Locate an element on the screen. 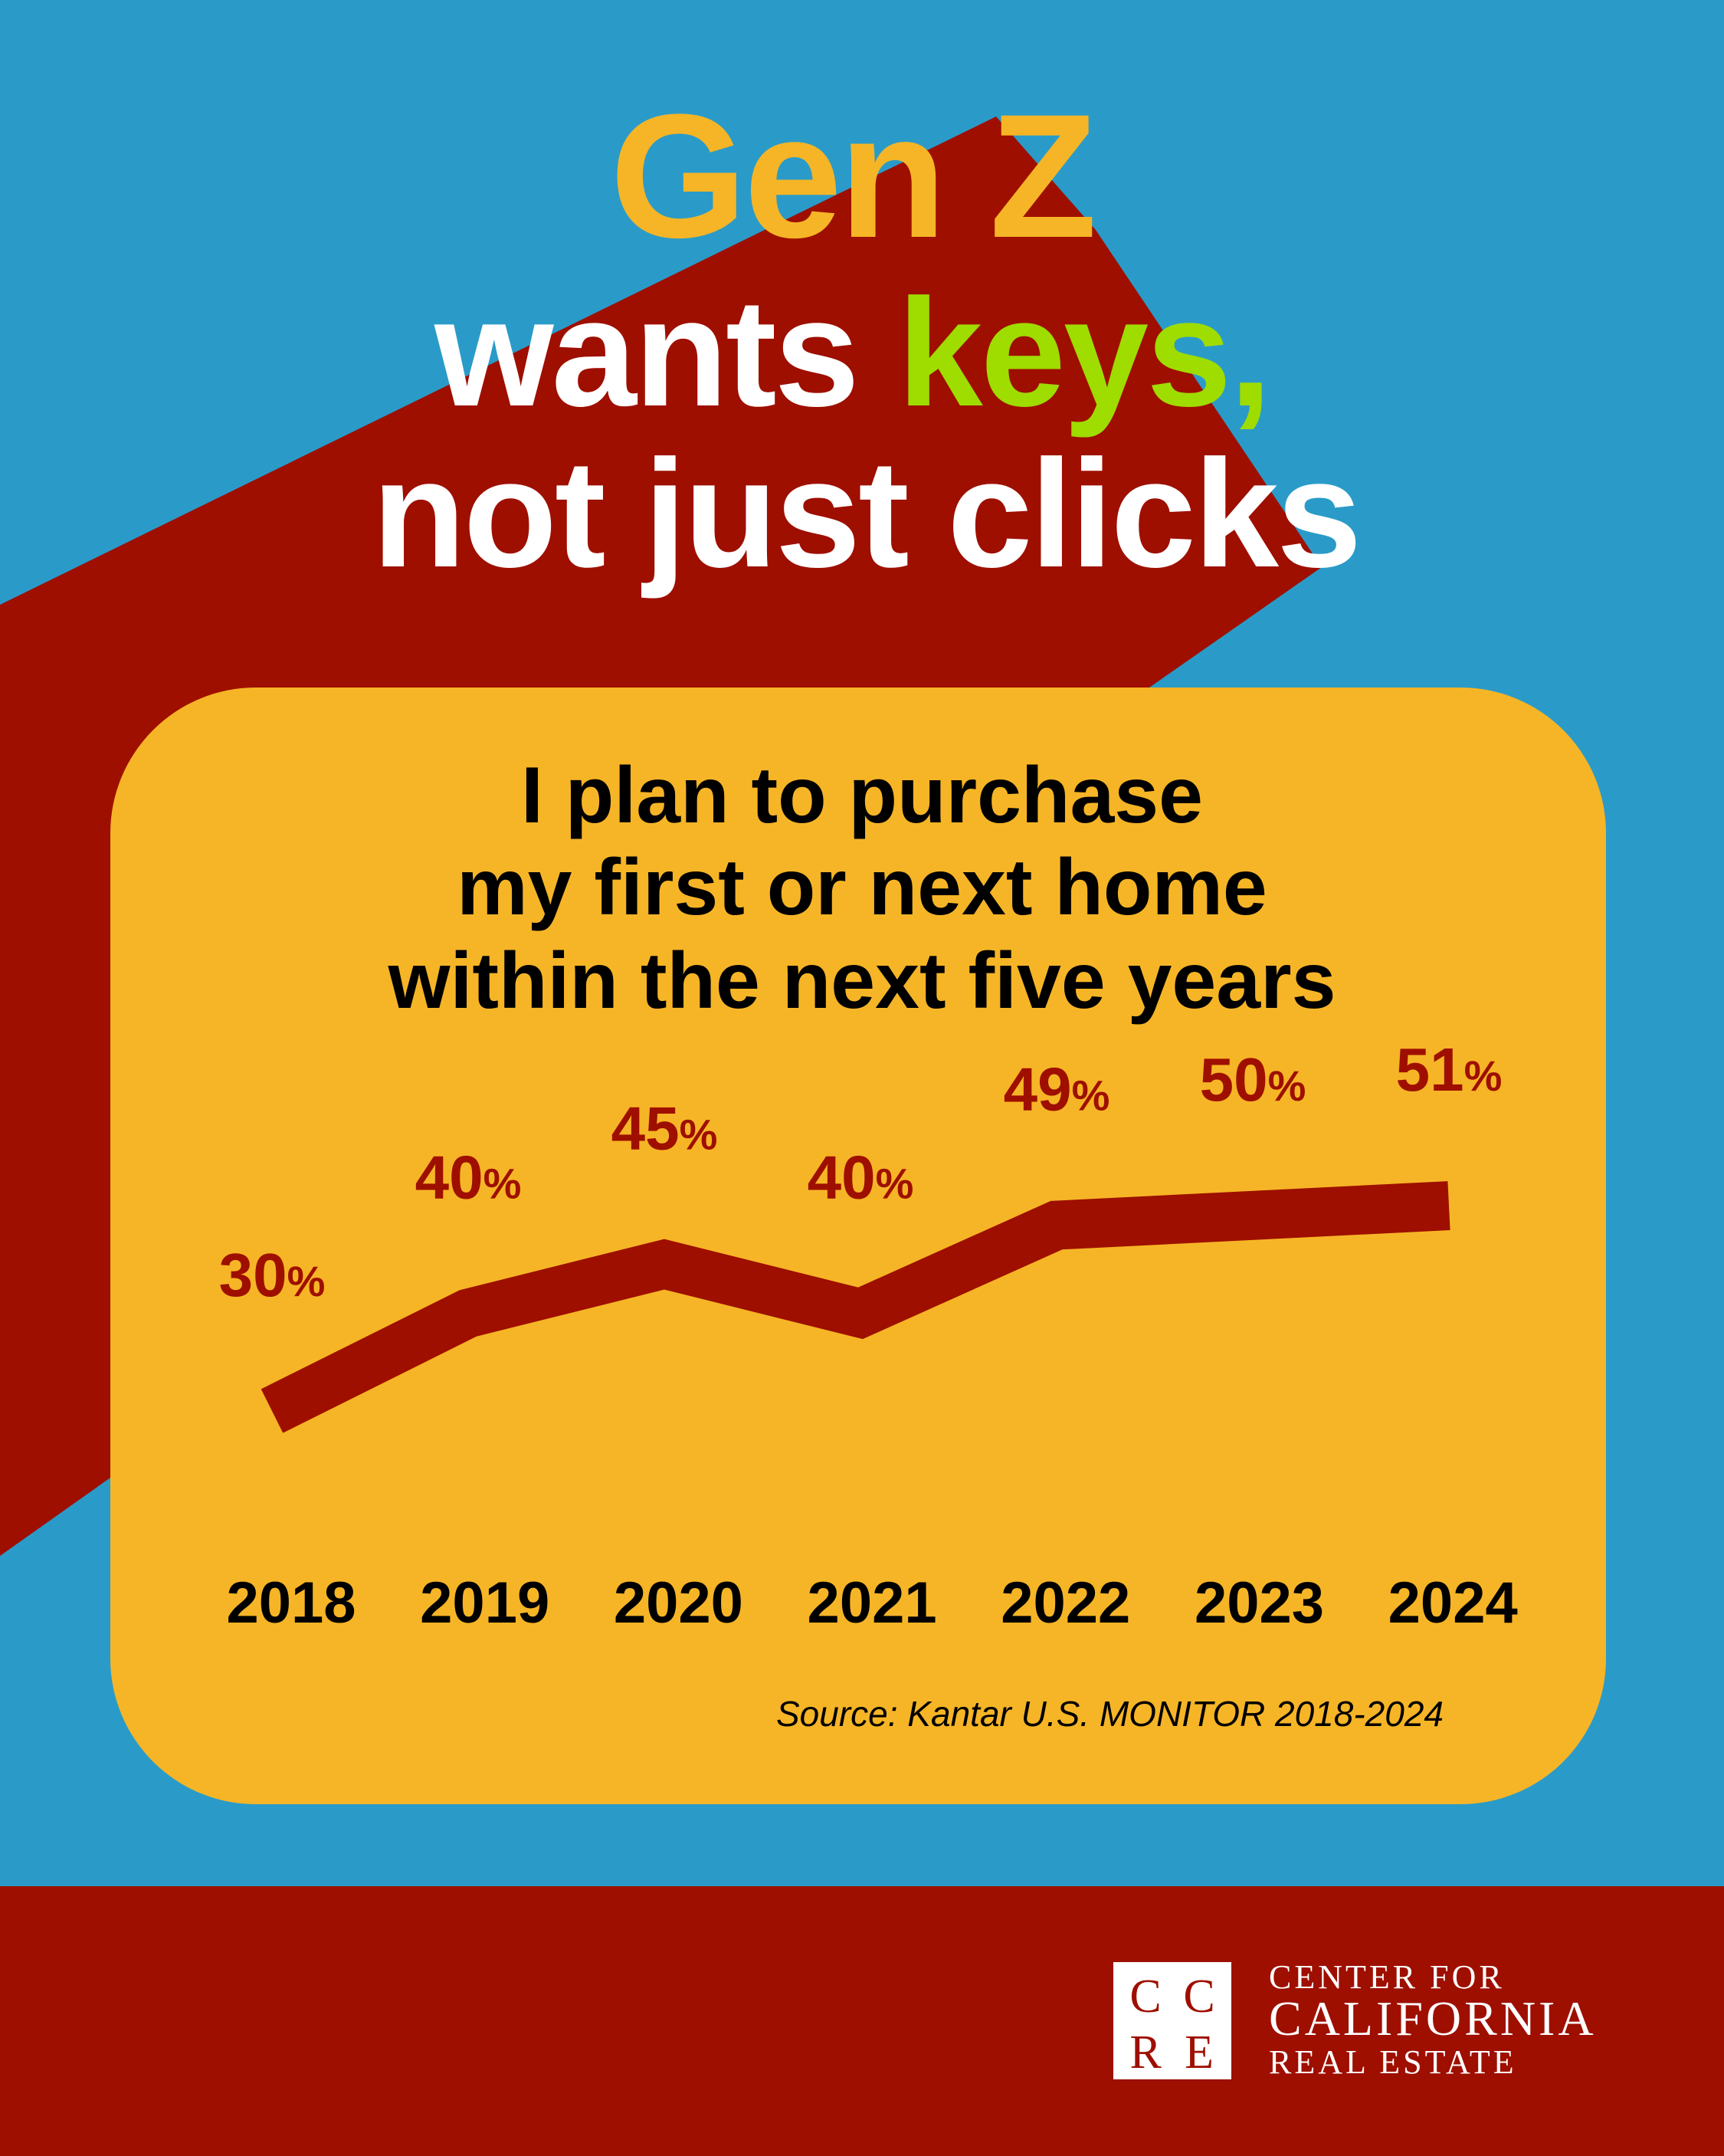 The height and width of the screenshot is (2156, 1724). data-label: 30% is located at coordinates (272, 1275).